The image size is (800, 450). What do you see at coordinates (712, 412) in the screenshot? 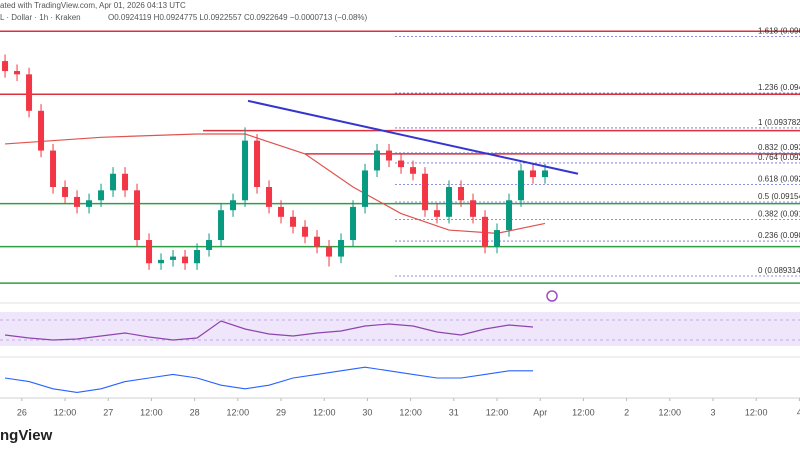
I see `x-tick-label: 3` at bounding box center [712, 412].